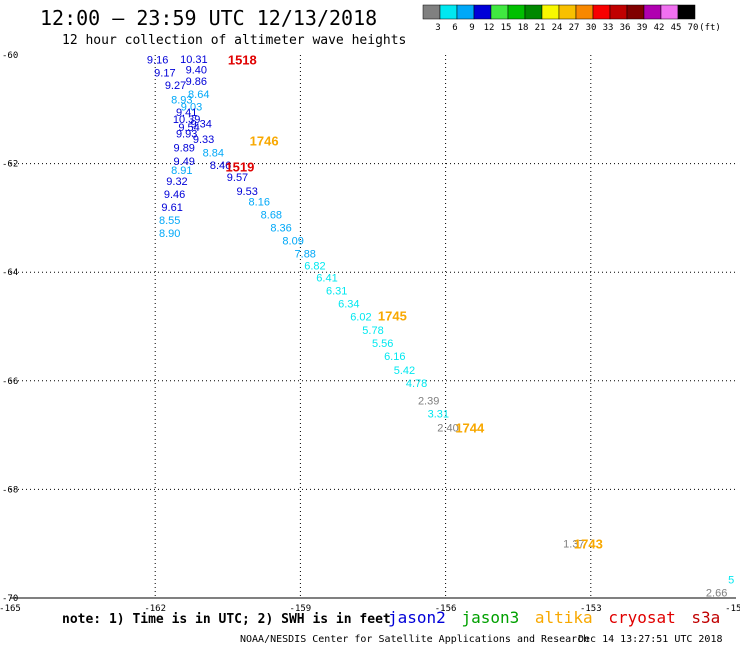 The width and height of the screenshot is (740, 650). Describe the element at coordinates (246, 192) in the screenshot. I see `swh-value-label: 9.53` at that location.